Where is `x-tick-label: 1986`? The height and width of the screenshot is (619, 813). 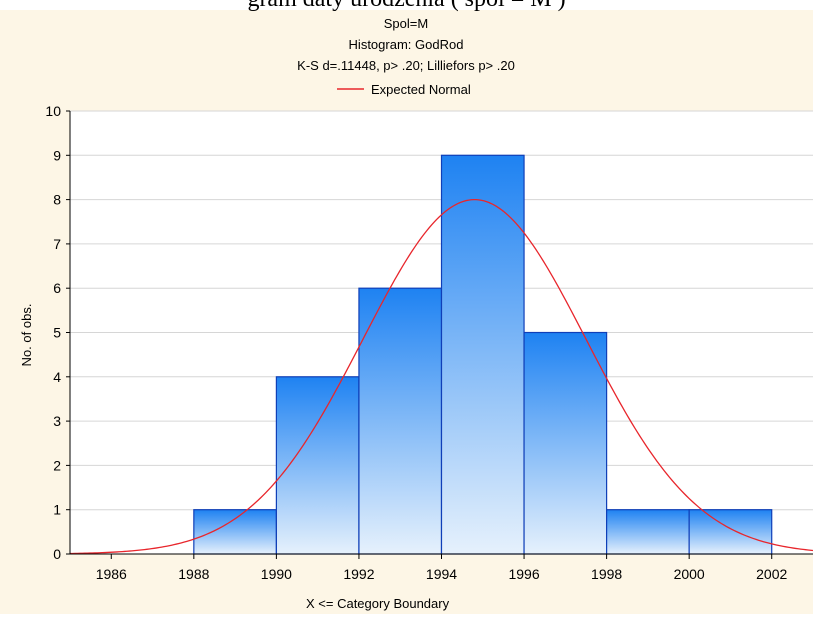 x-tick-label: 1986 is located at coordinates (111, 574).